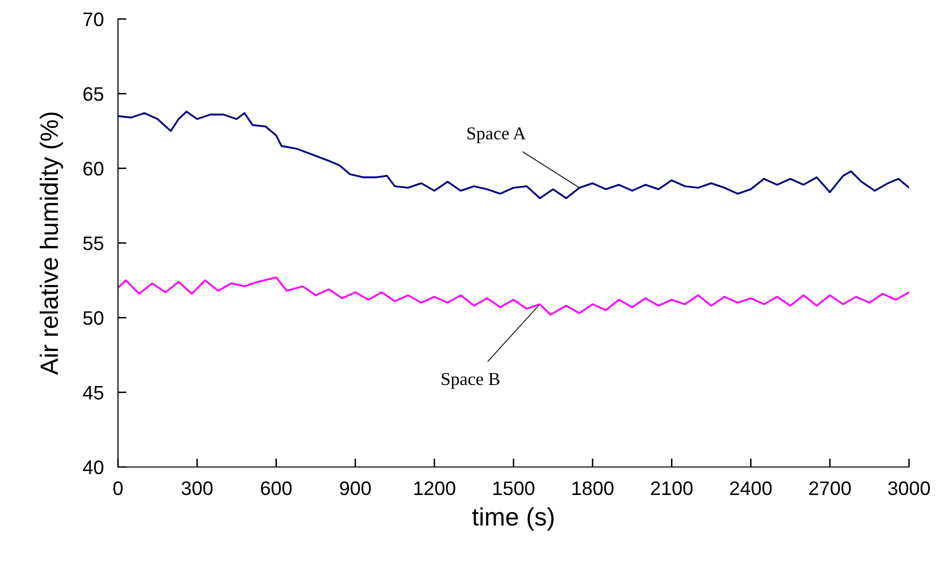  I want to click on x-tick-label: 1800, so click(593, 488).